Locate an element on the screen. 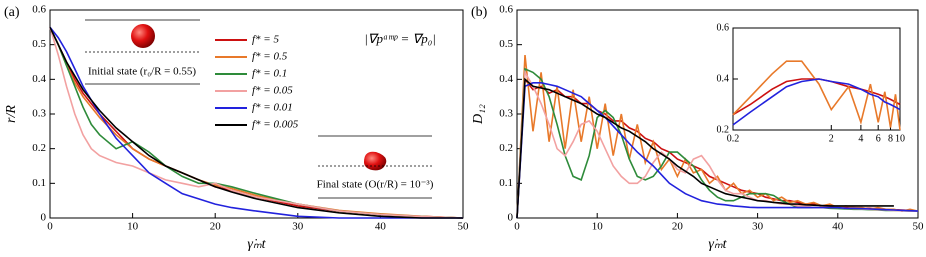 The width and height of the screenshot is (926, 257). x-tick-label: 4 is located at coordinates (860, 138).